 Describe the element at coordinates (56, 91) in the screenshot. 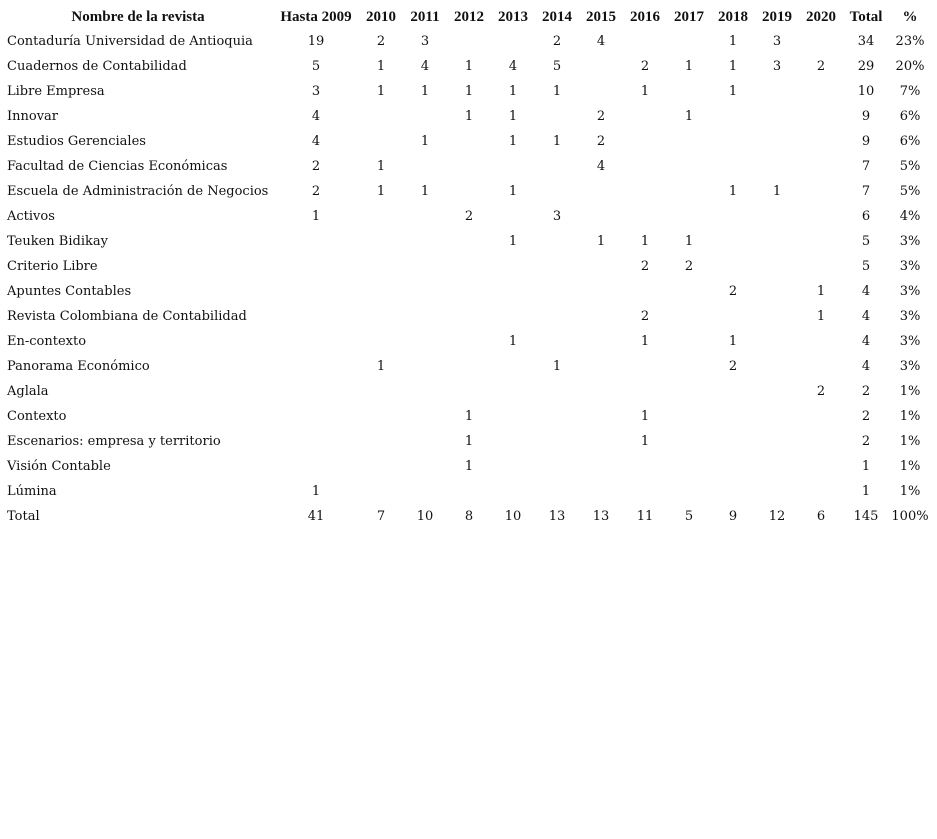

I see `row-label: Libre Empresa` at that location.